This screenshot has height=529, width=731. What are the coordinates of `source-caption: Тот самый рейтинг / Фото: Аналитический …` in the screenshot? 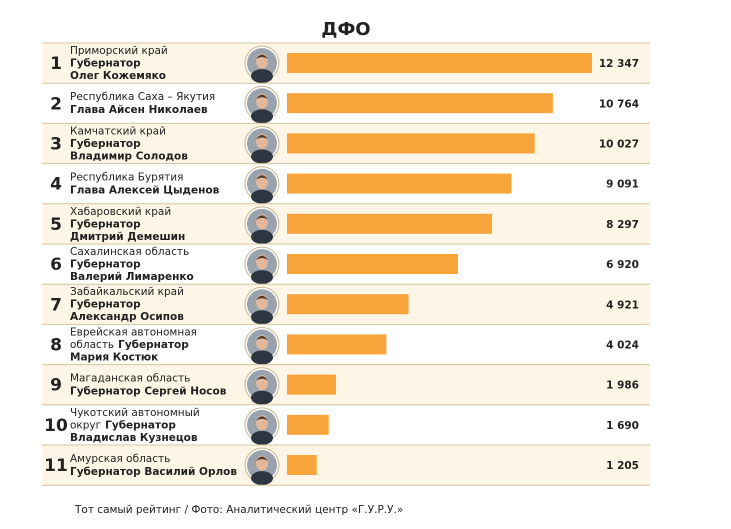 It's located at (238, 510).